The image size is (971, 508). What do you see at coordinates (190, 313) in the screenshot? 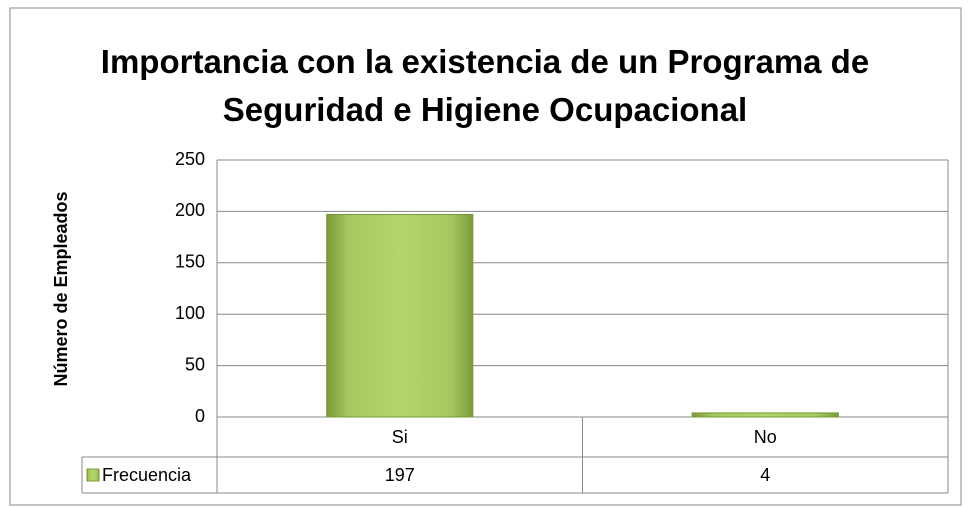
I see `y-tick-label: 100` at bounding box center [190, 313].